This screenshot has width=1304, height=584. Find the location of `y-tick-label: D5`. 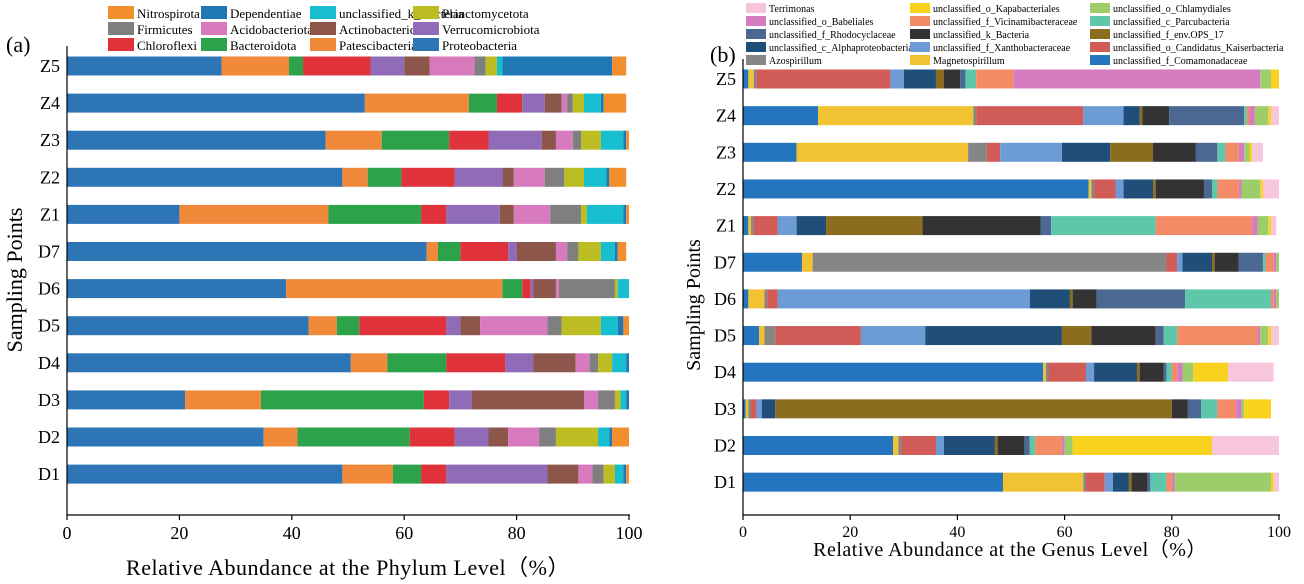

y-tick-label: D5 is located at coordinates (49, 326).